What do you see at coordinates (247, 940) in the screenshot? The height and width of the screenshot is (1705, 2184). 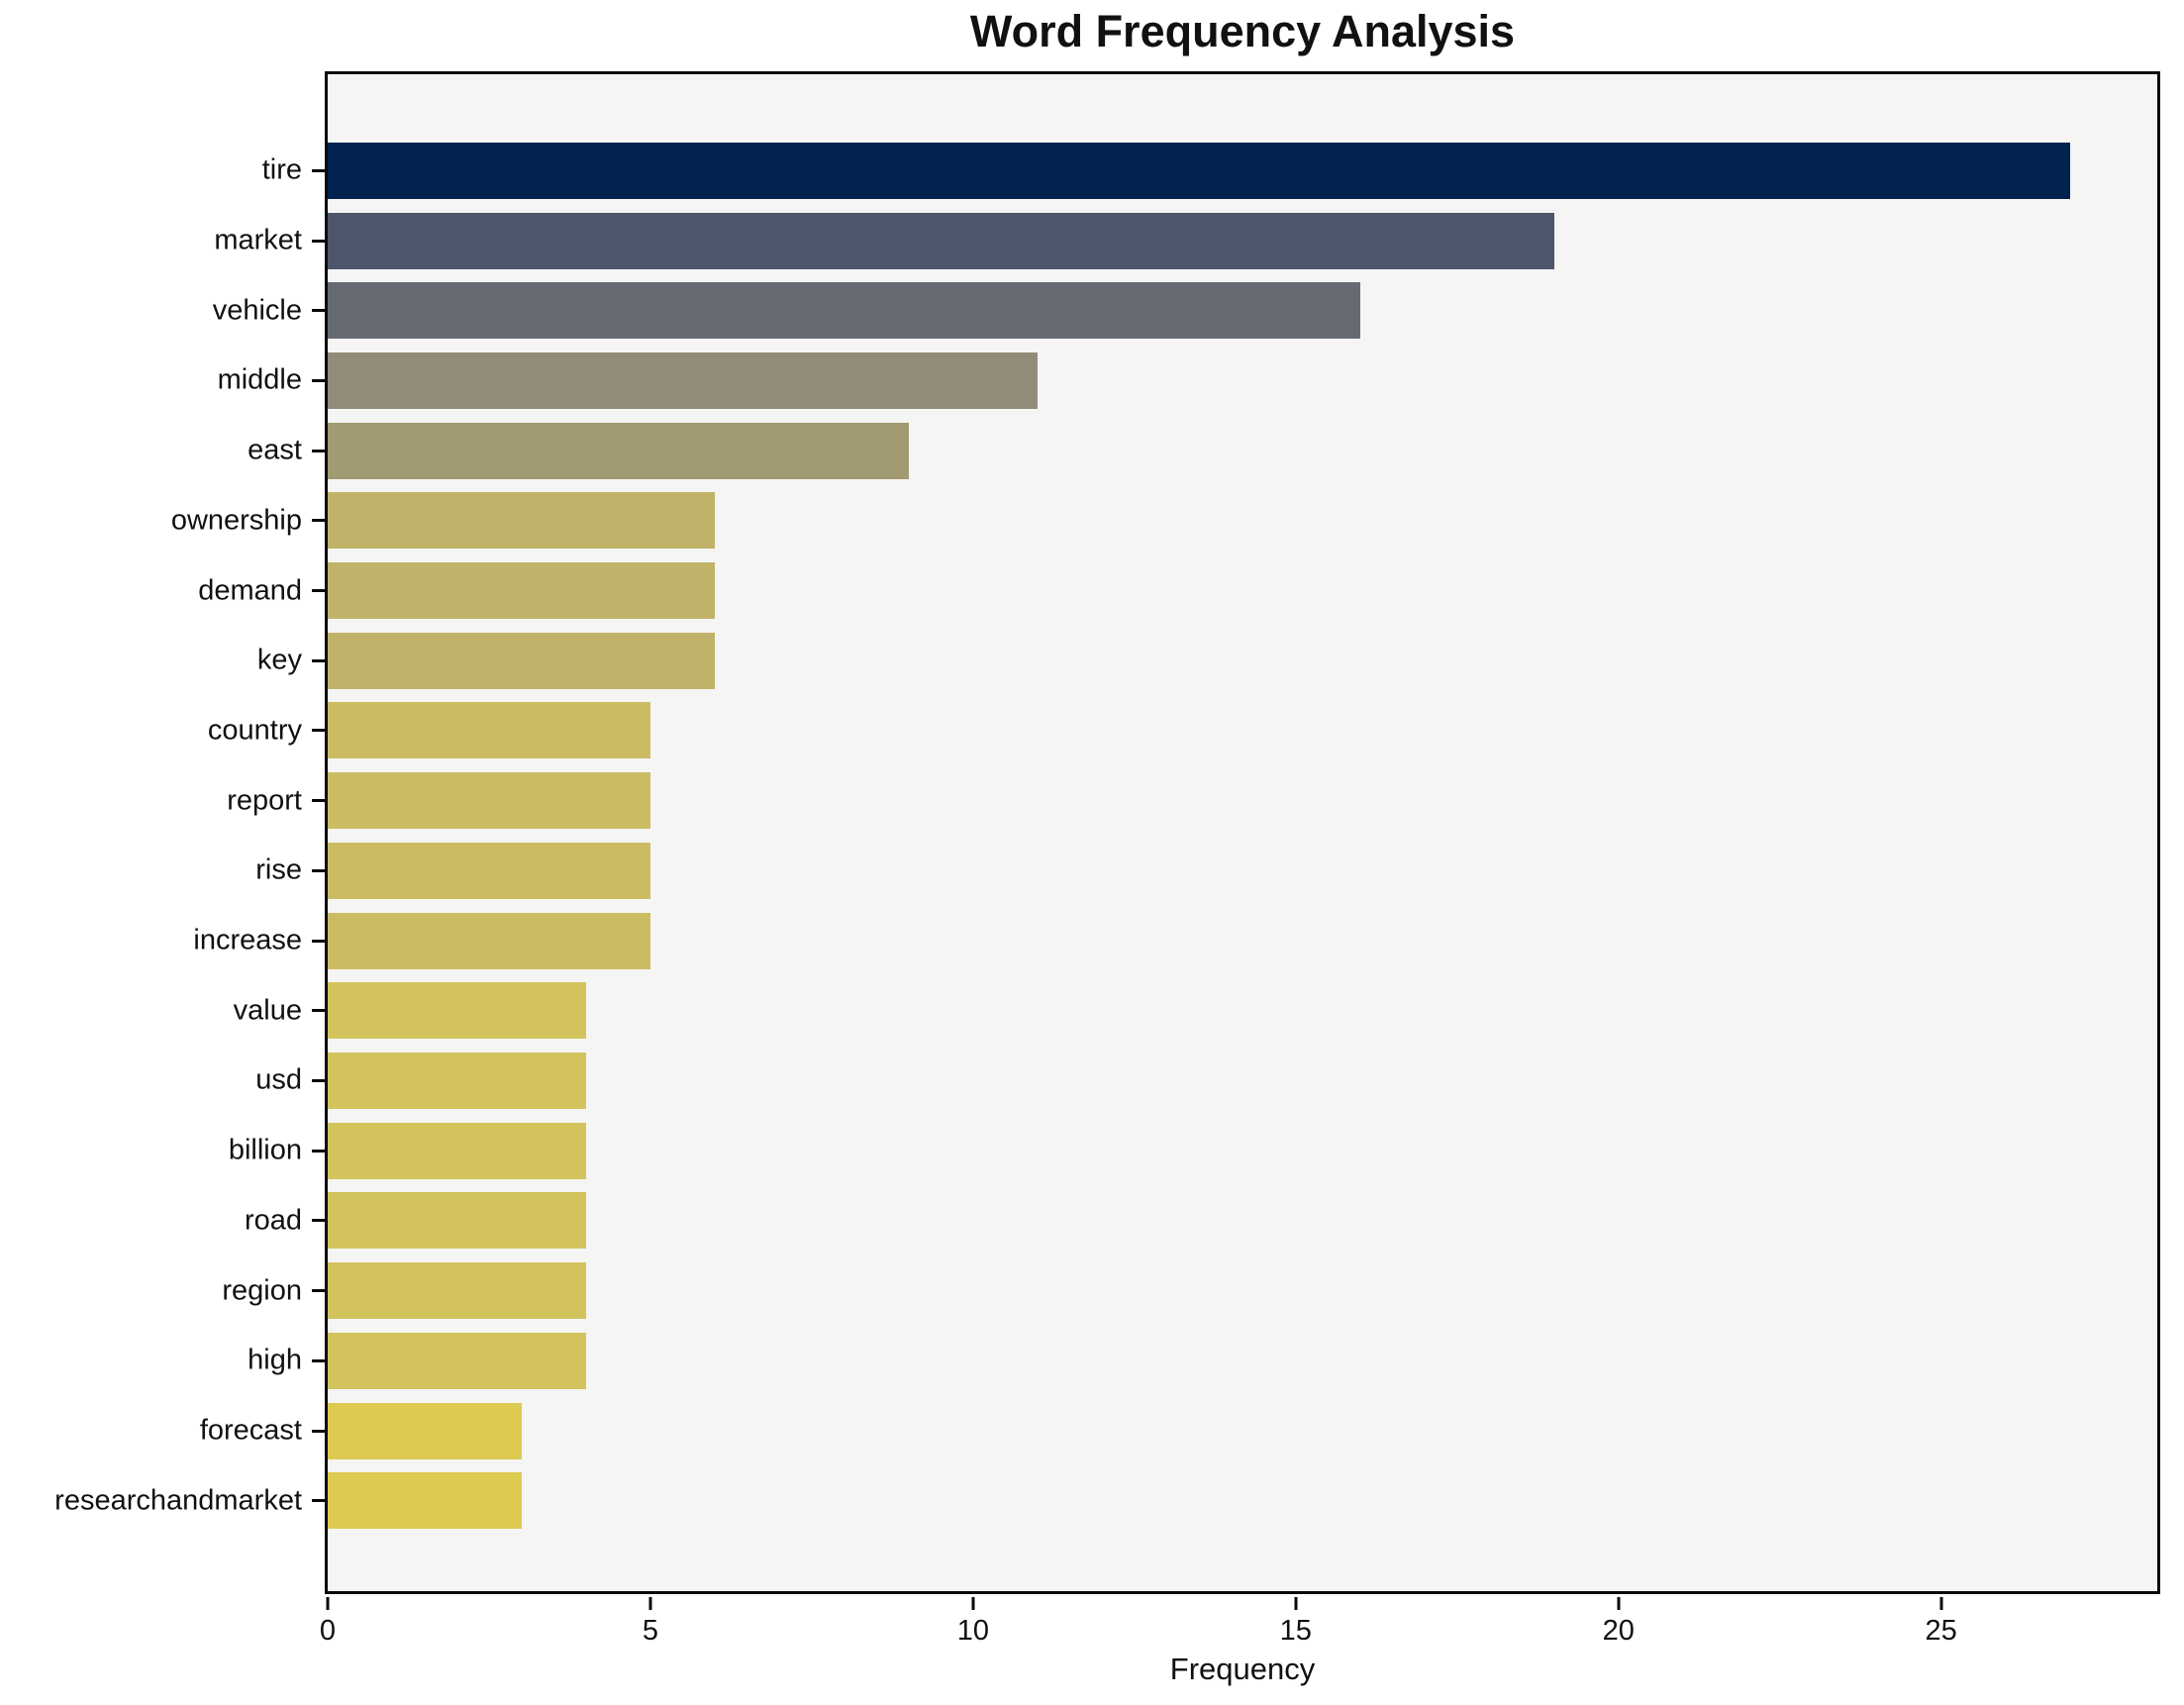 I see `y-tick-label: increase` at bounding box center [247, 940].